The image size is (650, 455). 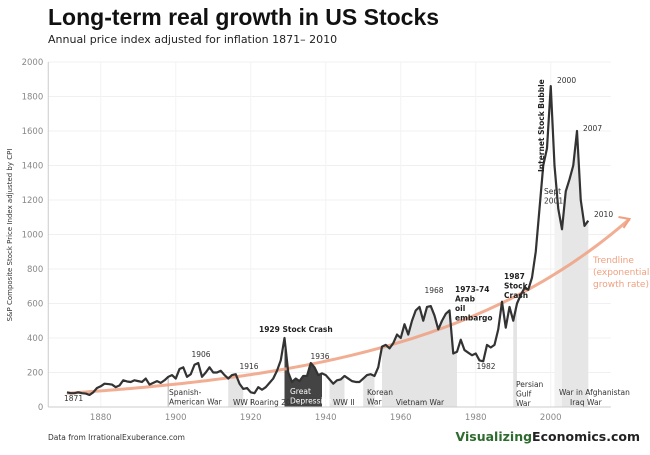 I want to click on annotation-line: Great, so click(x=300, y=391).